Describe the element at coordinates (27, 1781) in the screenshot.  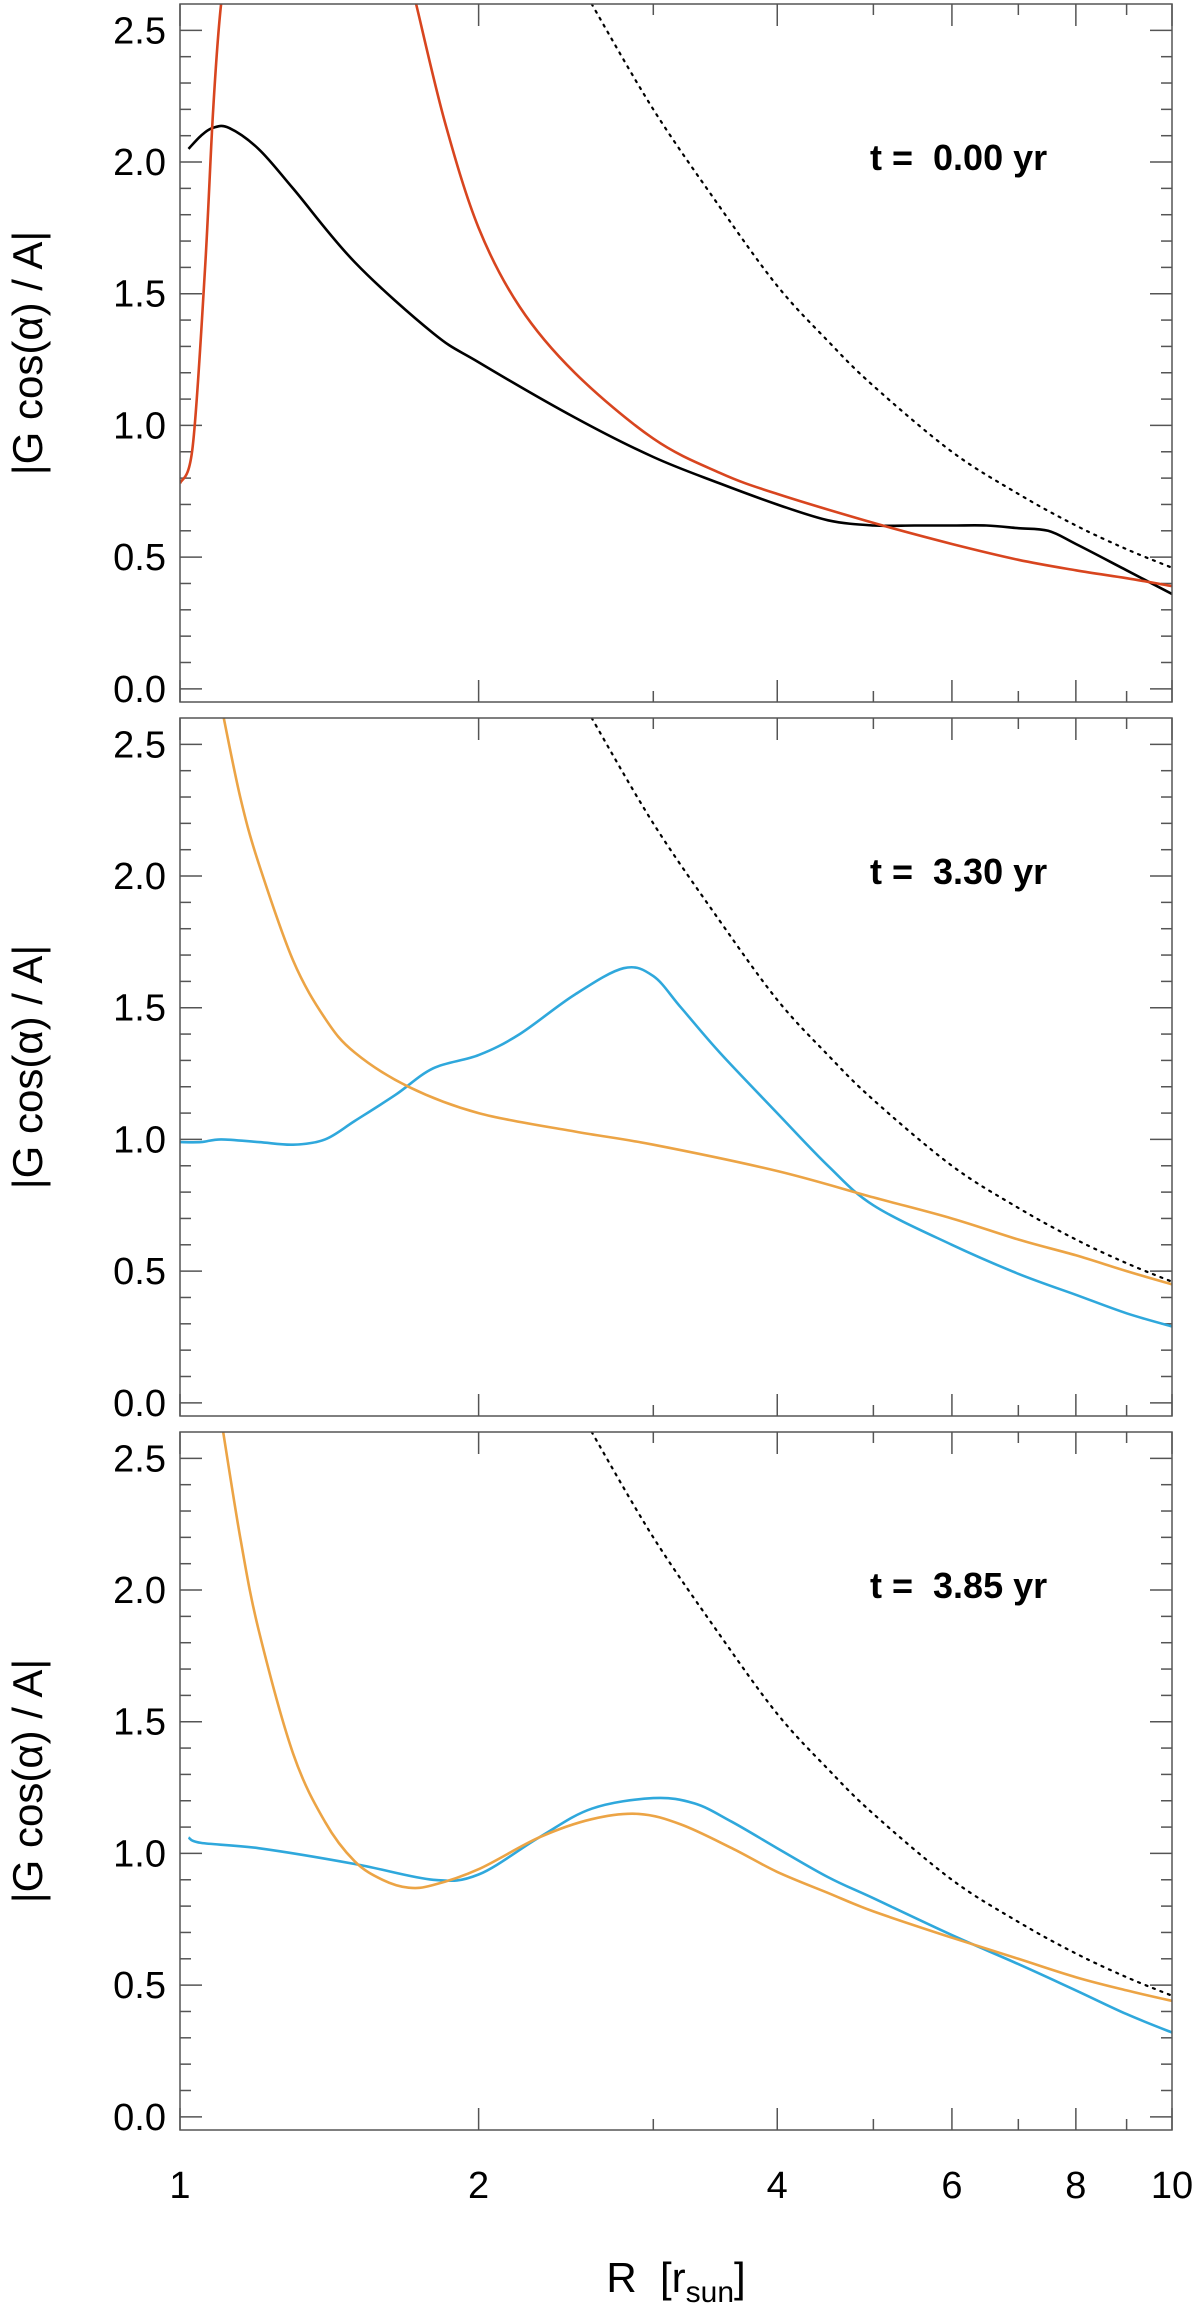
I see `panel-bottom-ylabel: |G cos(α) / A|` at that location.